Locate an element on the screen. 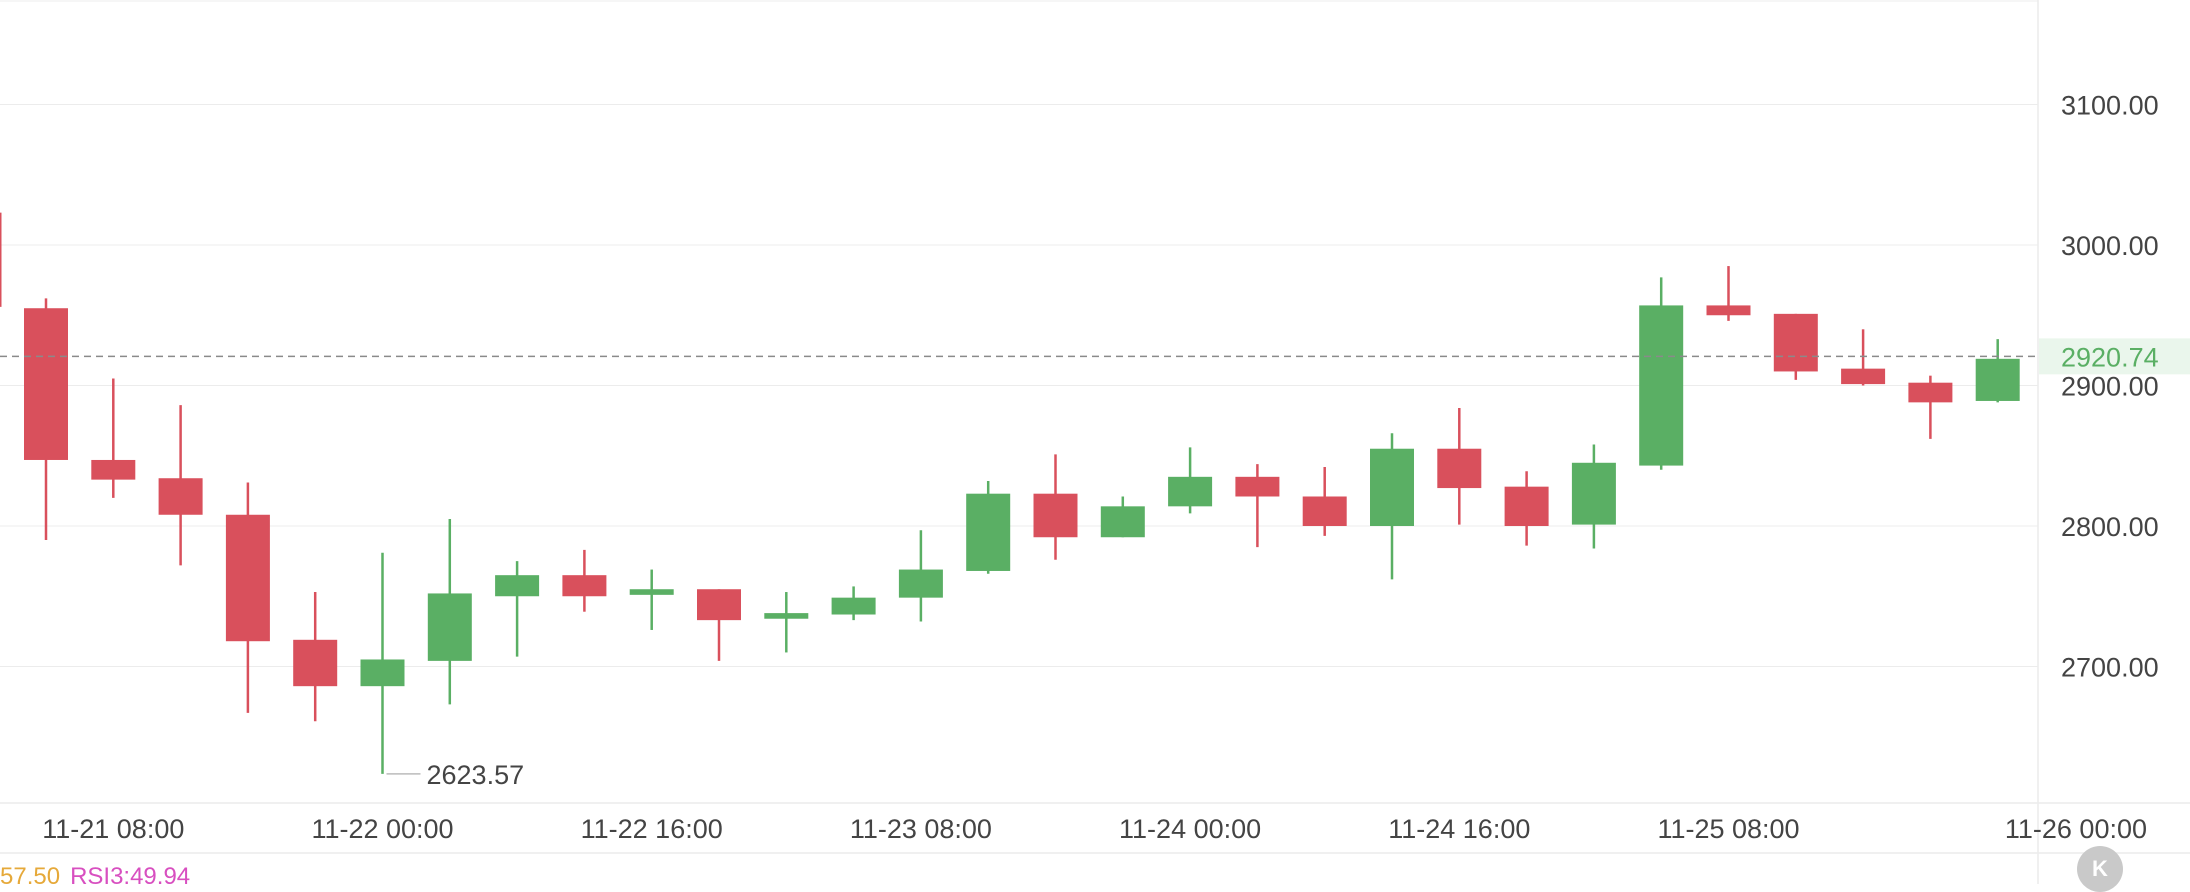 The height and width of the screenshot is (892, 2190). indicator-bar: 57.50 RSI3:49.94 is located at coordinates (100, 877).